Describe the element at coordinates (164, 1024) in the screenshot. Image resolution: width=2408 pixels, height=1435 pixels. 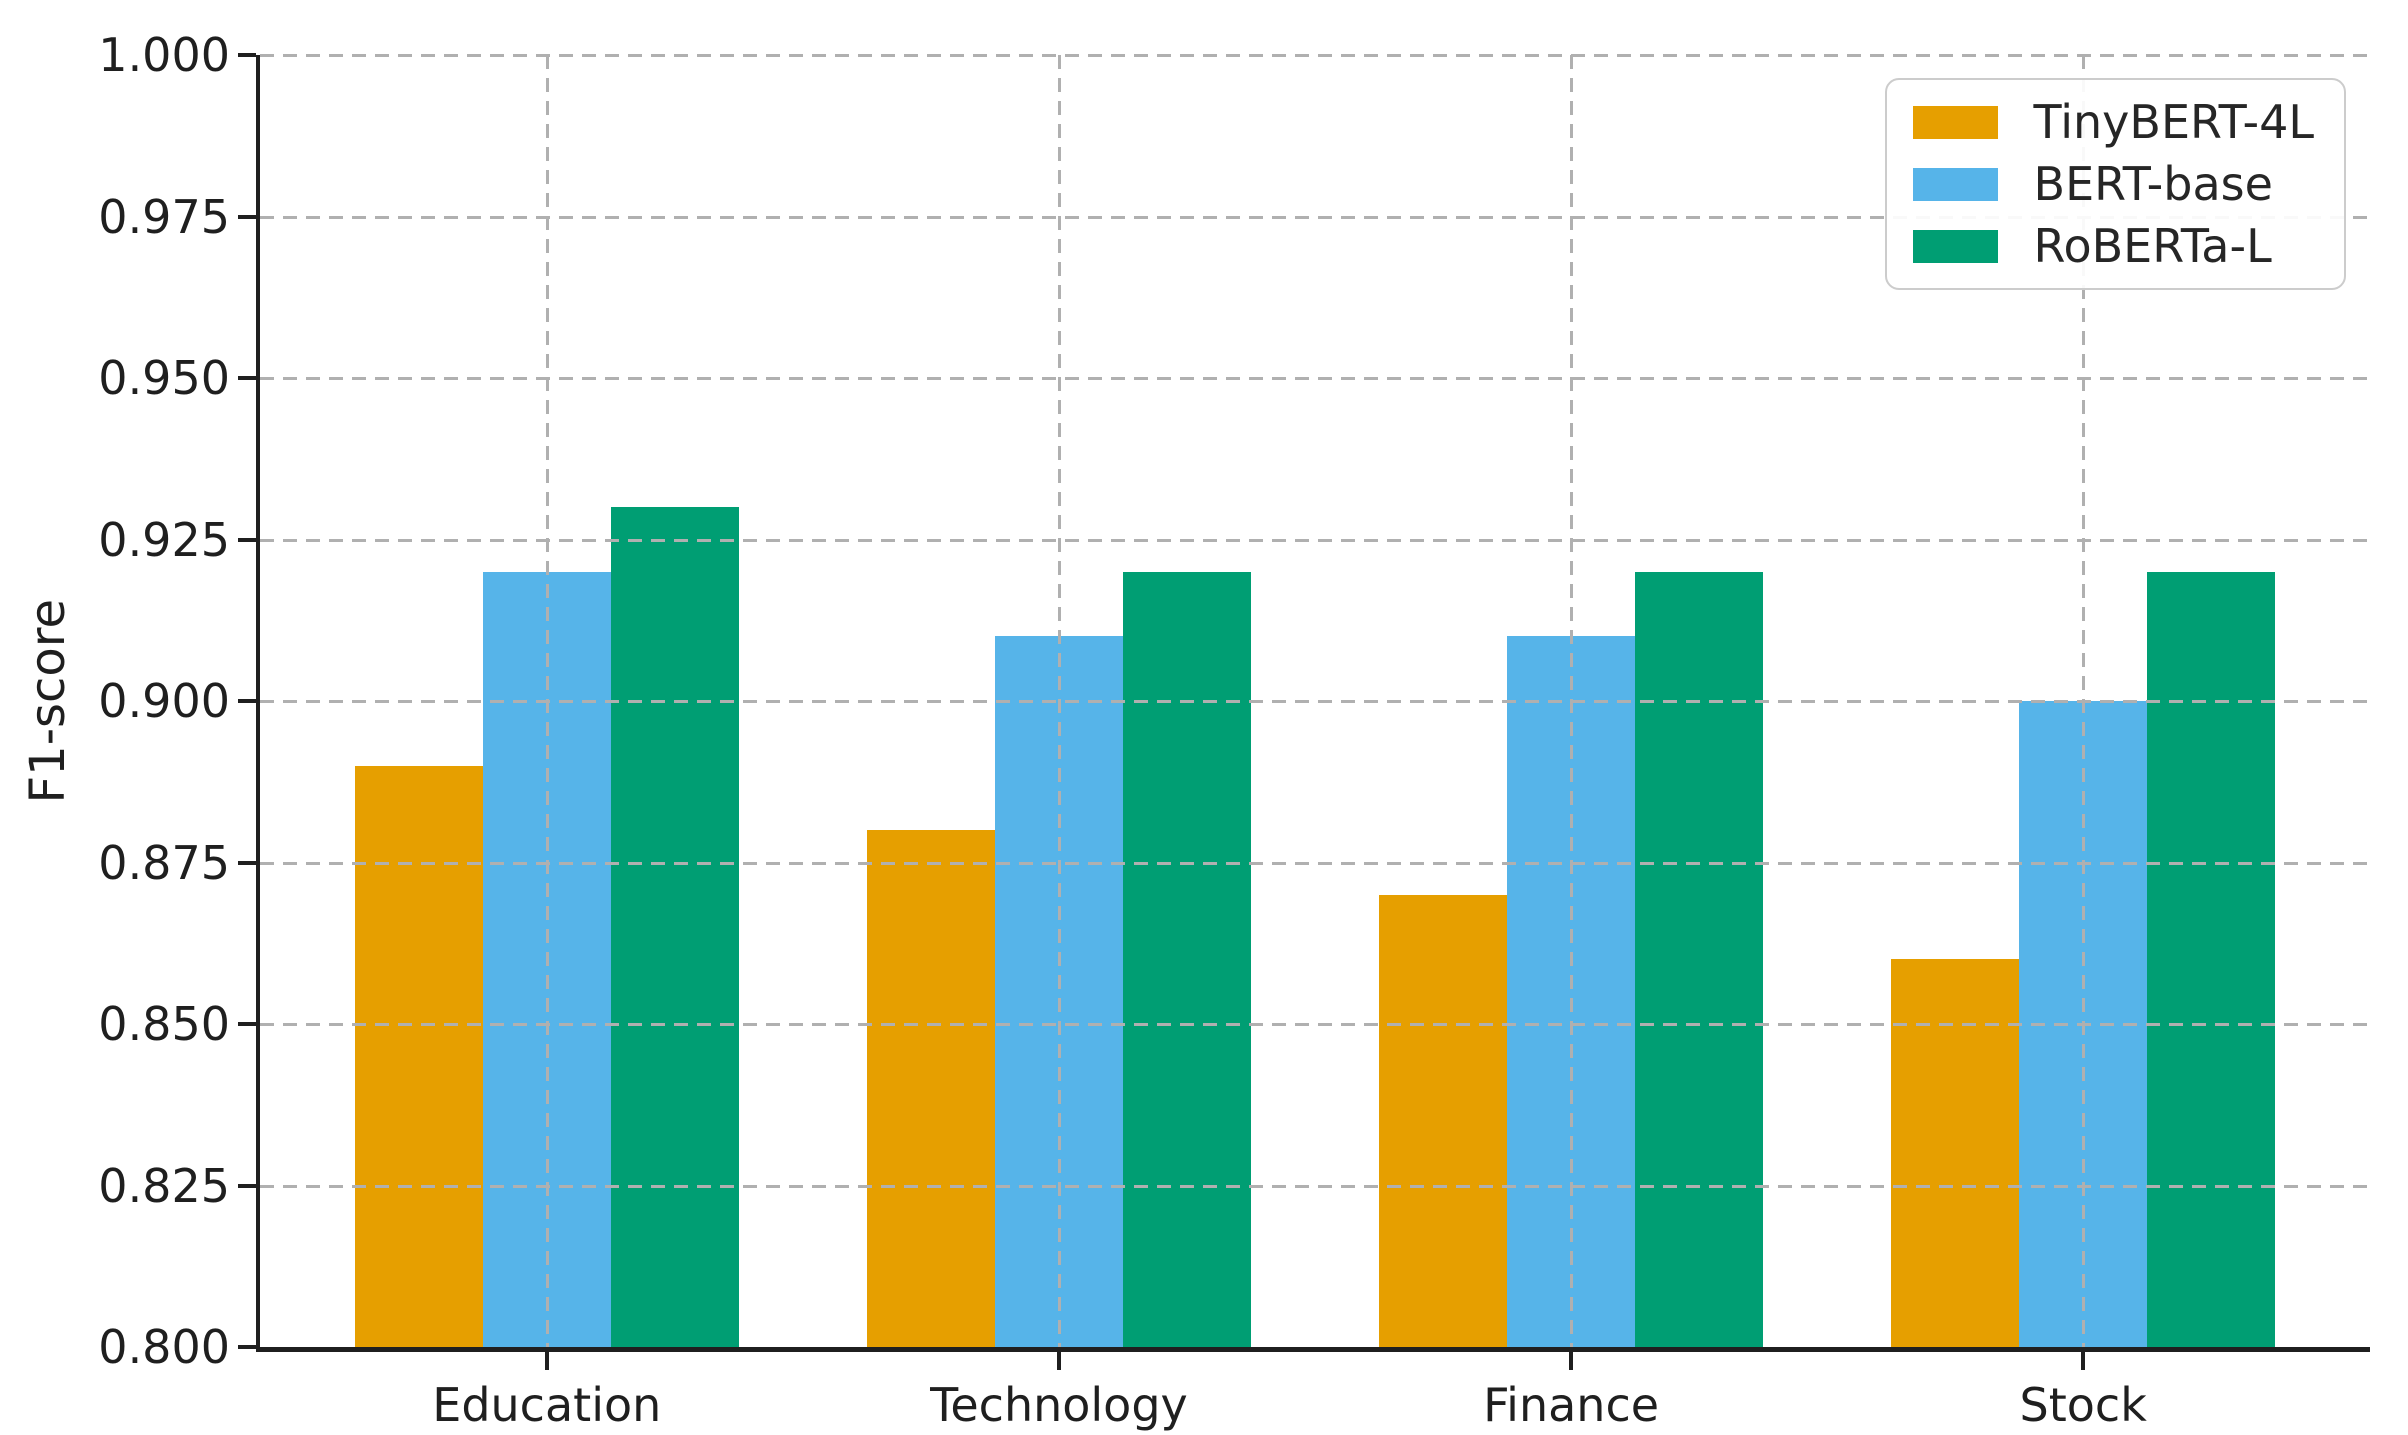
I see `y-tick-label: 0.850` at that location.